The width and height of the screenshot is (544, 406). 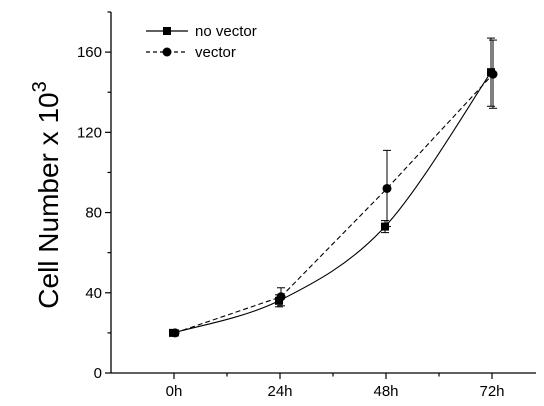 What do you see at coordinates (201, 42) in the screenshot?
I see `legend: no vector vector` at bounding box center [201, 42].